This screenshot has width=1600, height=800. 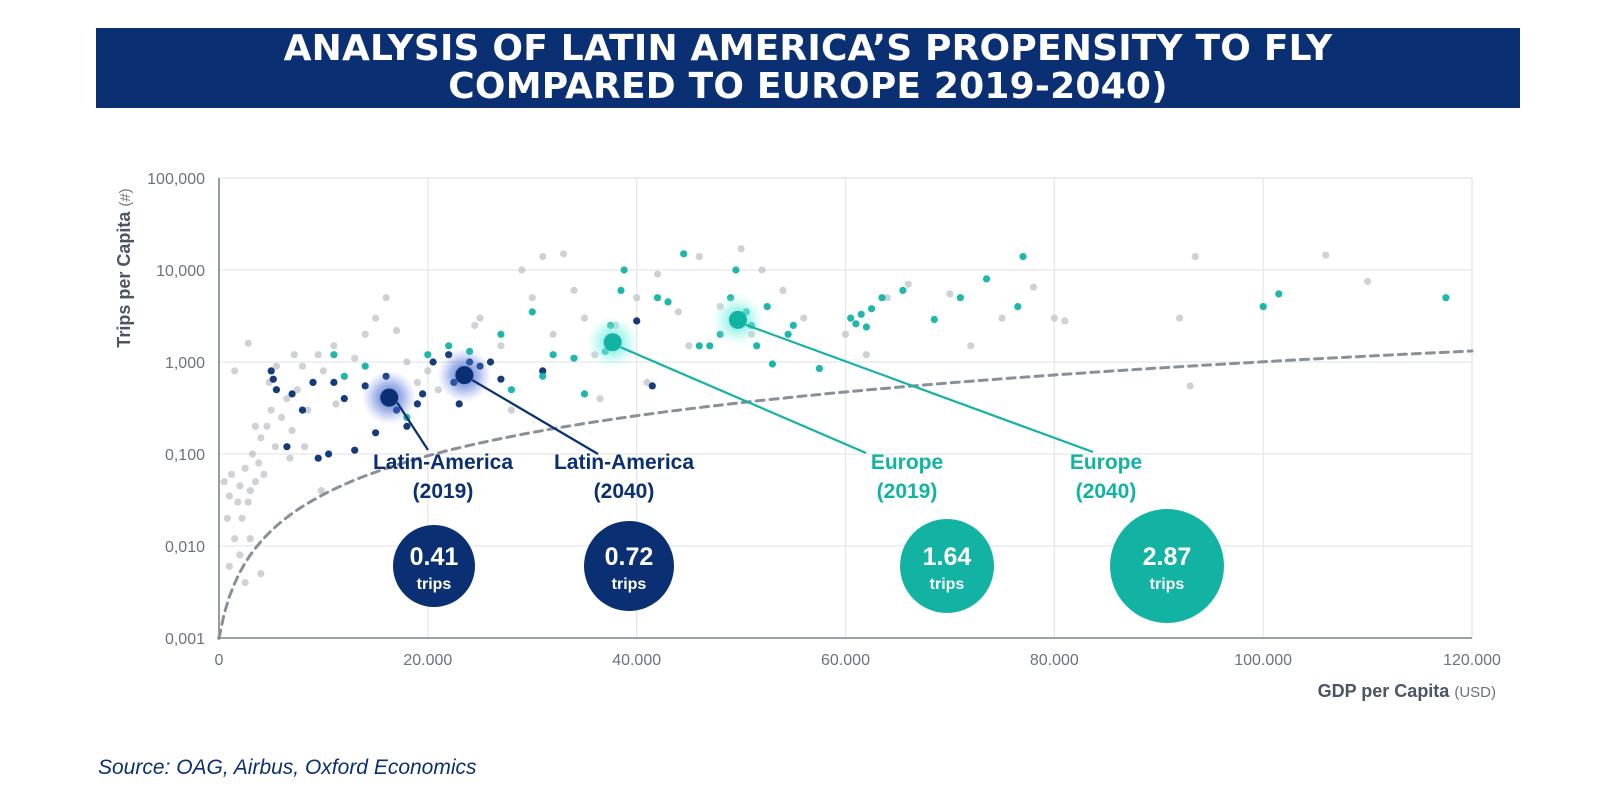 I want to click on x-tick-label: 80.000, so click(x=1054, y=660).